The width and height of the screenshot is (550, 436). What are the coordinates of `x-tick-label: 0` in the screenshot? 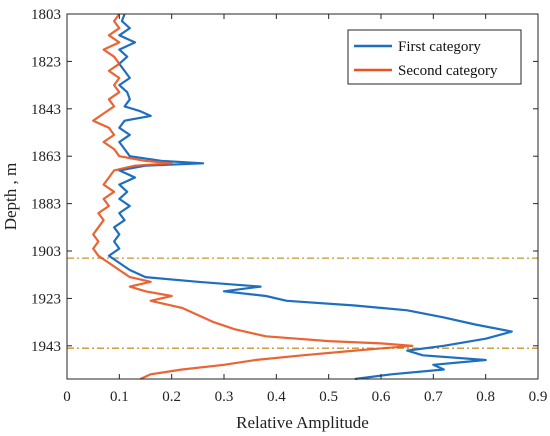 It's located at (67, 397).